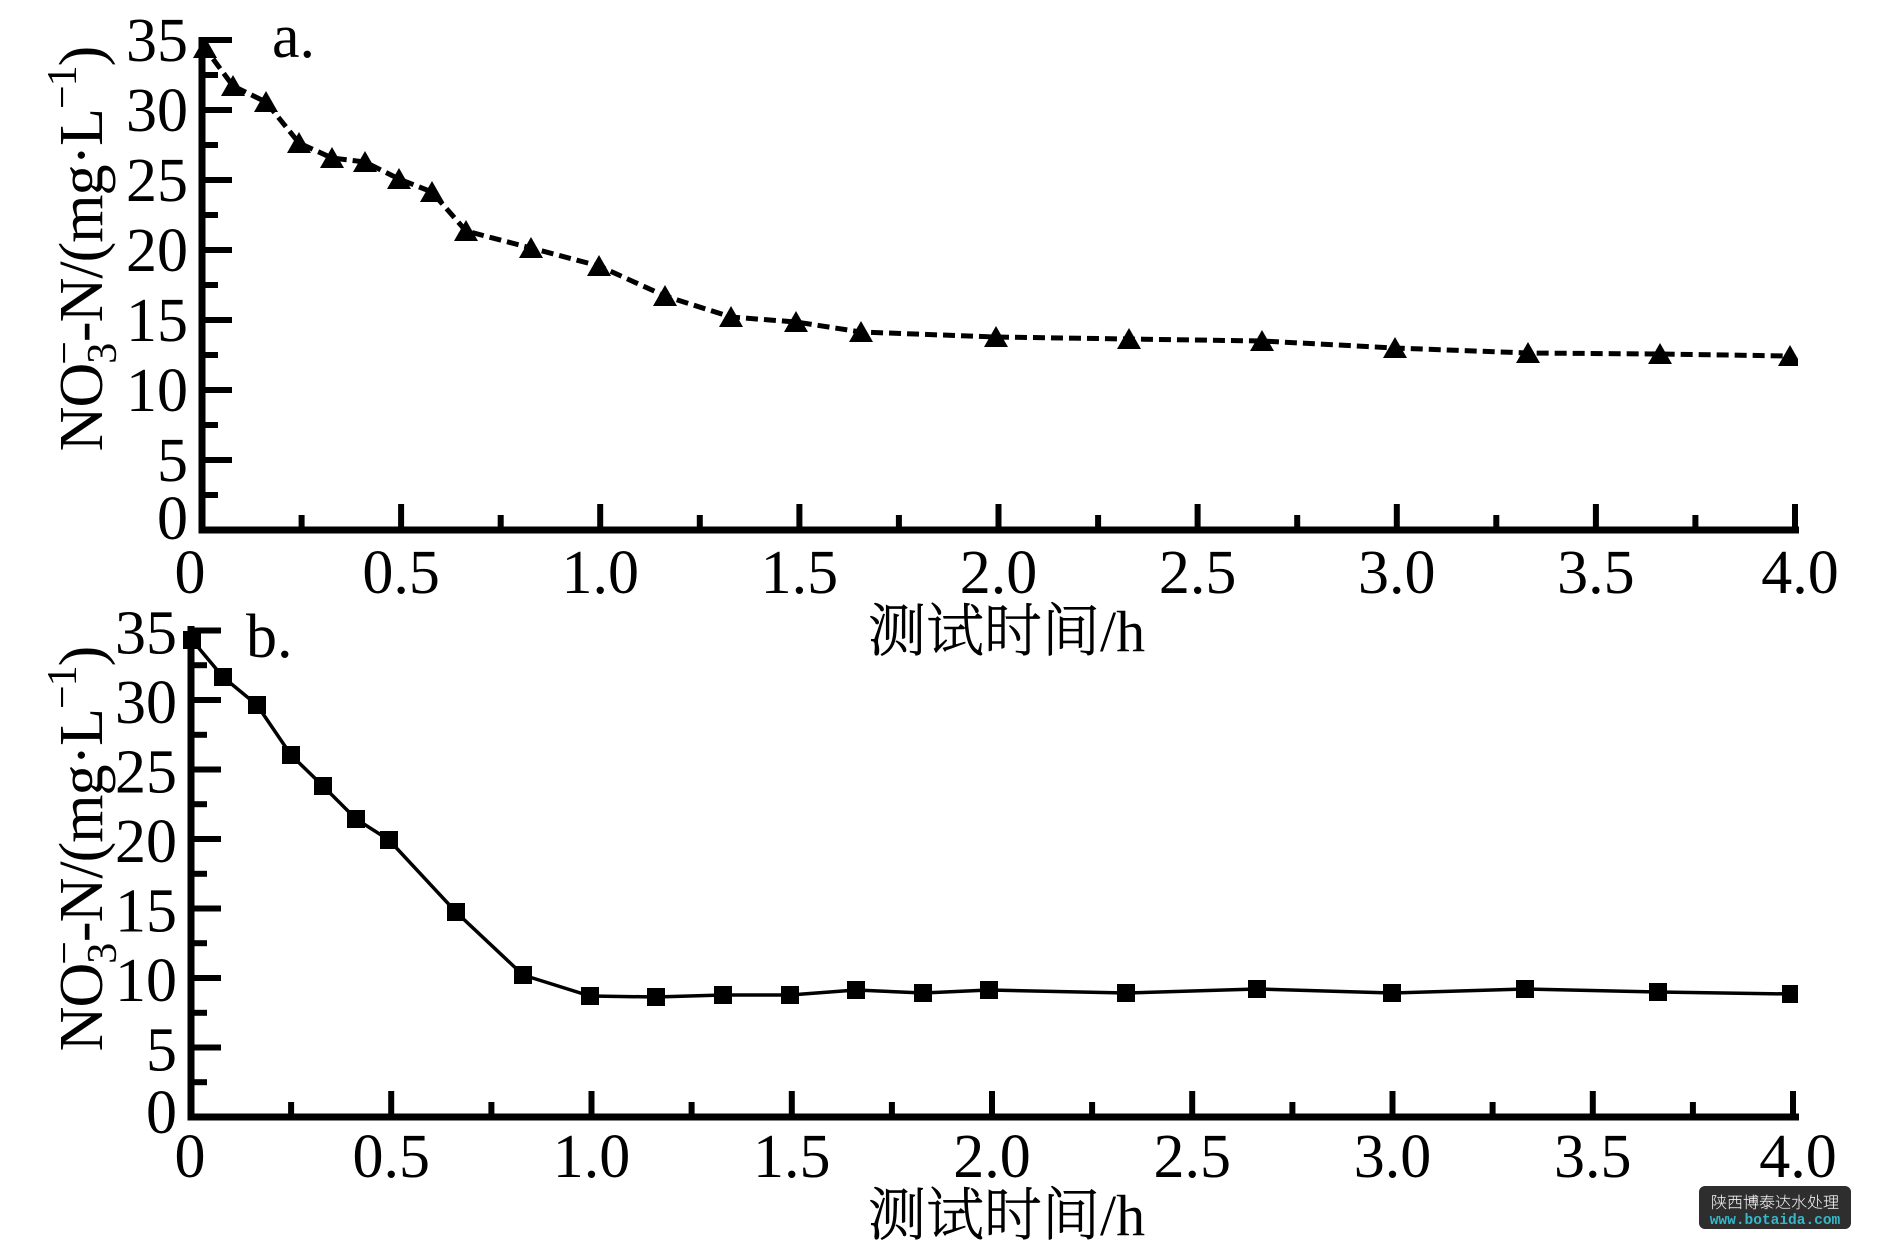 Image resolution: width=1890 pixels, height=1257 pixels. Describe the element at coordinates (293, 37) in the screenshot. I see `svg-text: a.` at that location.